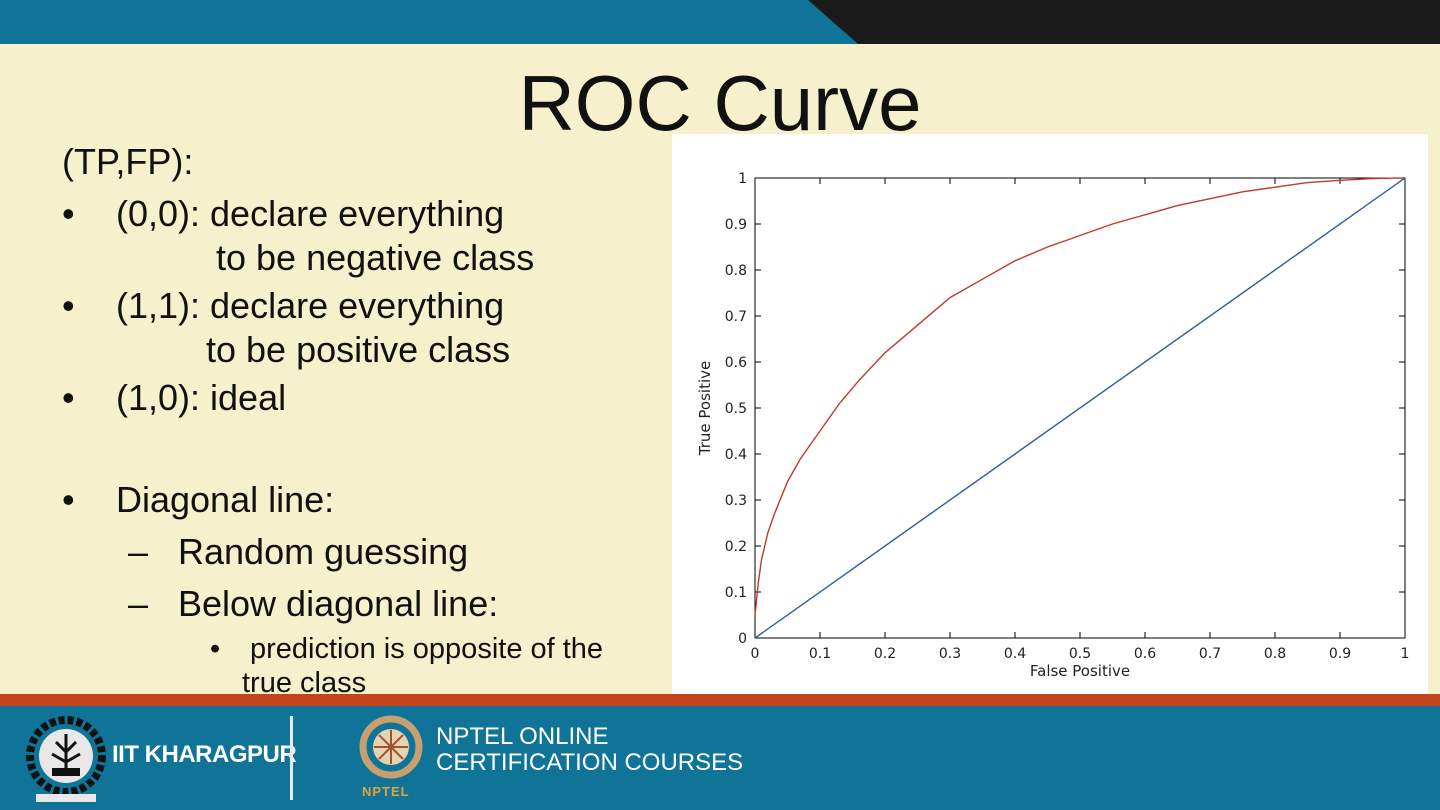 The image size is (1440, 810). What do you see at coordinates (1405, 654) in the screenshot?
I see `x-tick-label: 1` at bounding box center [1405, 654].